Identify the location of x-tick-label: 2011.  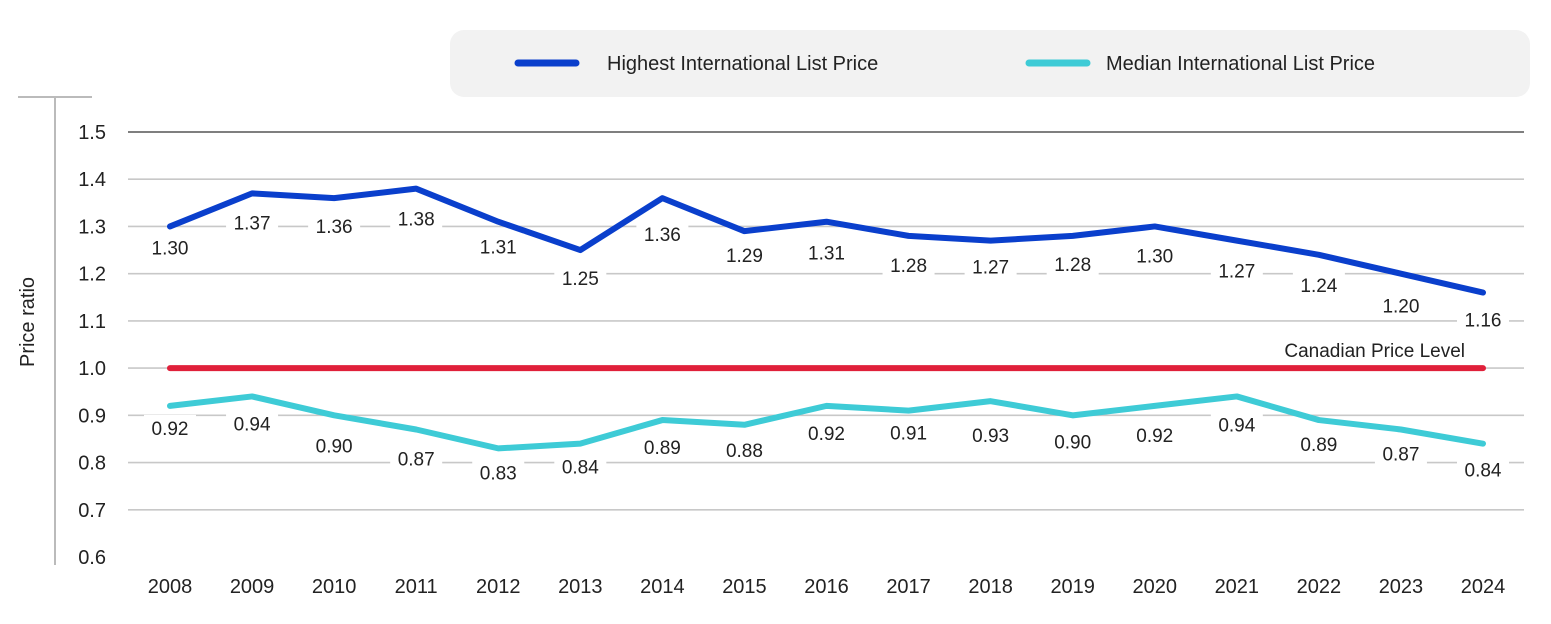
(416, 587).